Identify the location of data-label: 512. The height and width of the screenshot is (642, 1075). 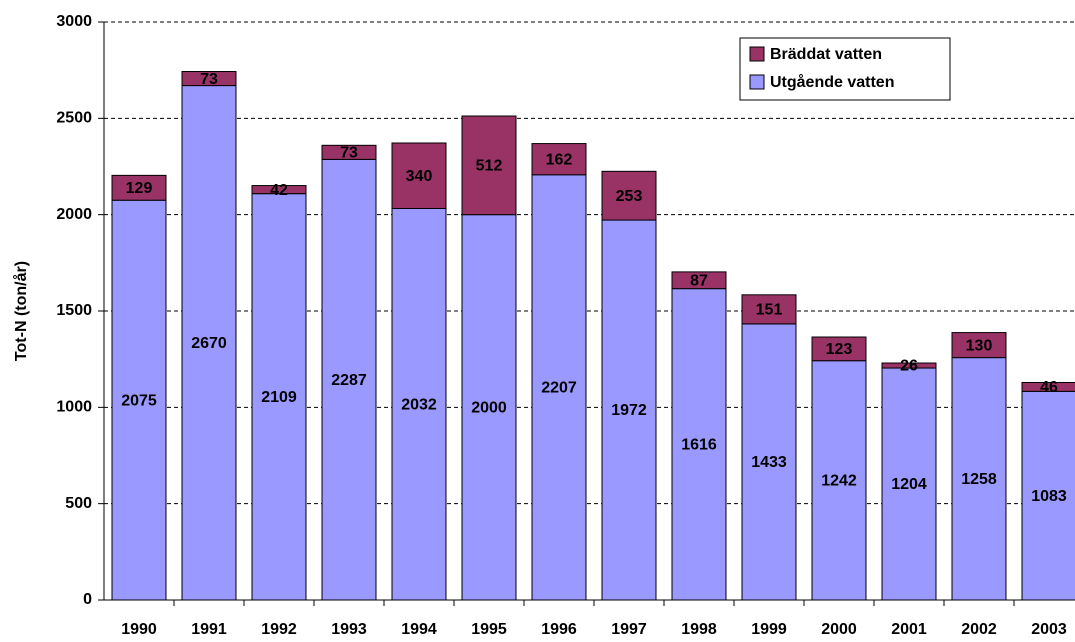
(489, 166).